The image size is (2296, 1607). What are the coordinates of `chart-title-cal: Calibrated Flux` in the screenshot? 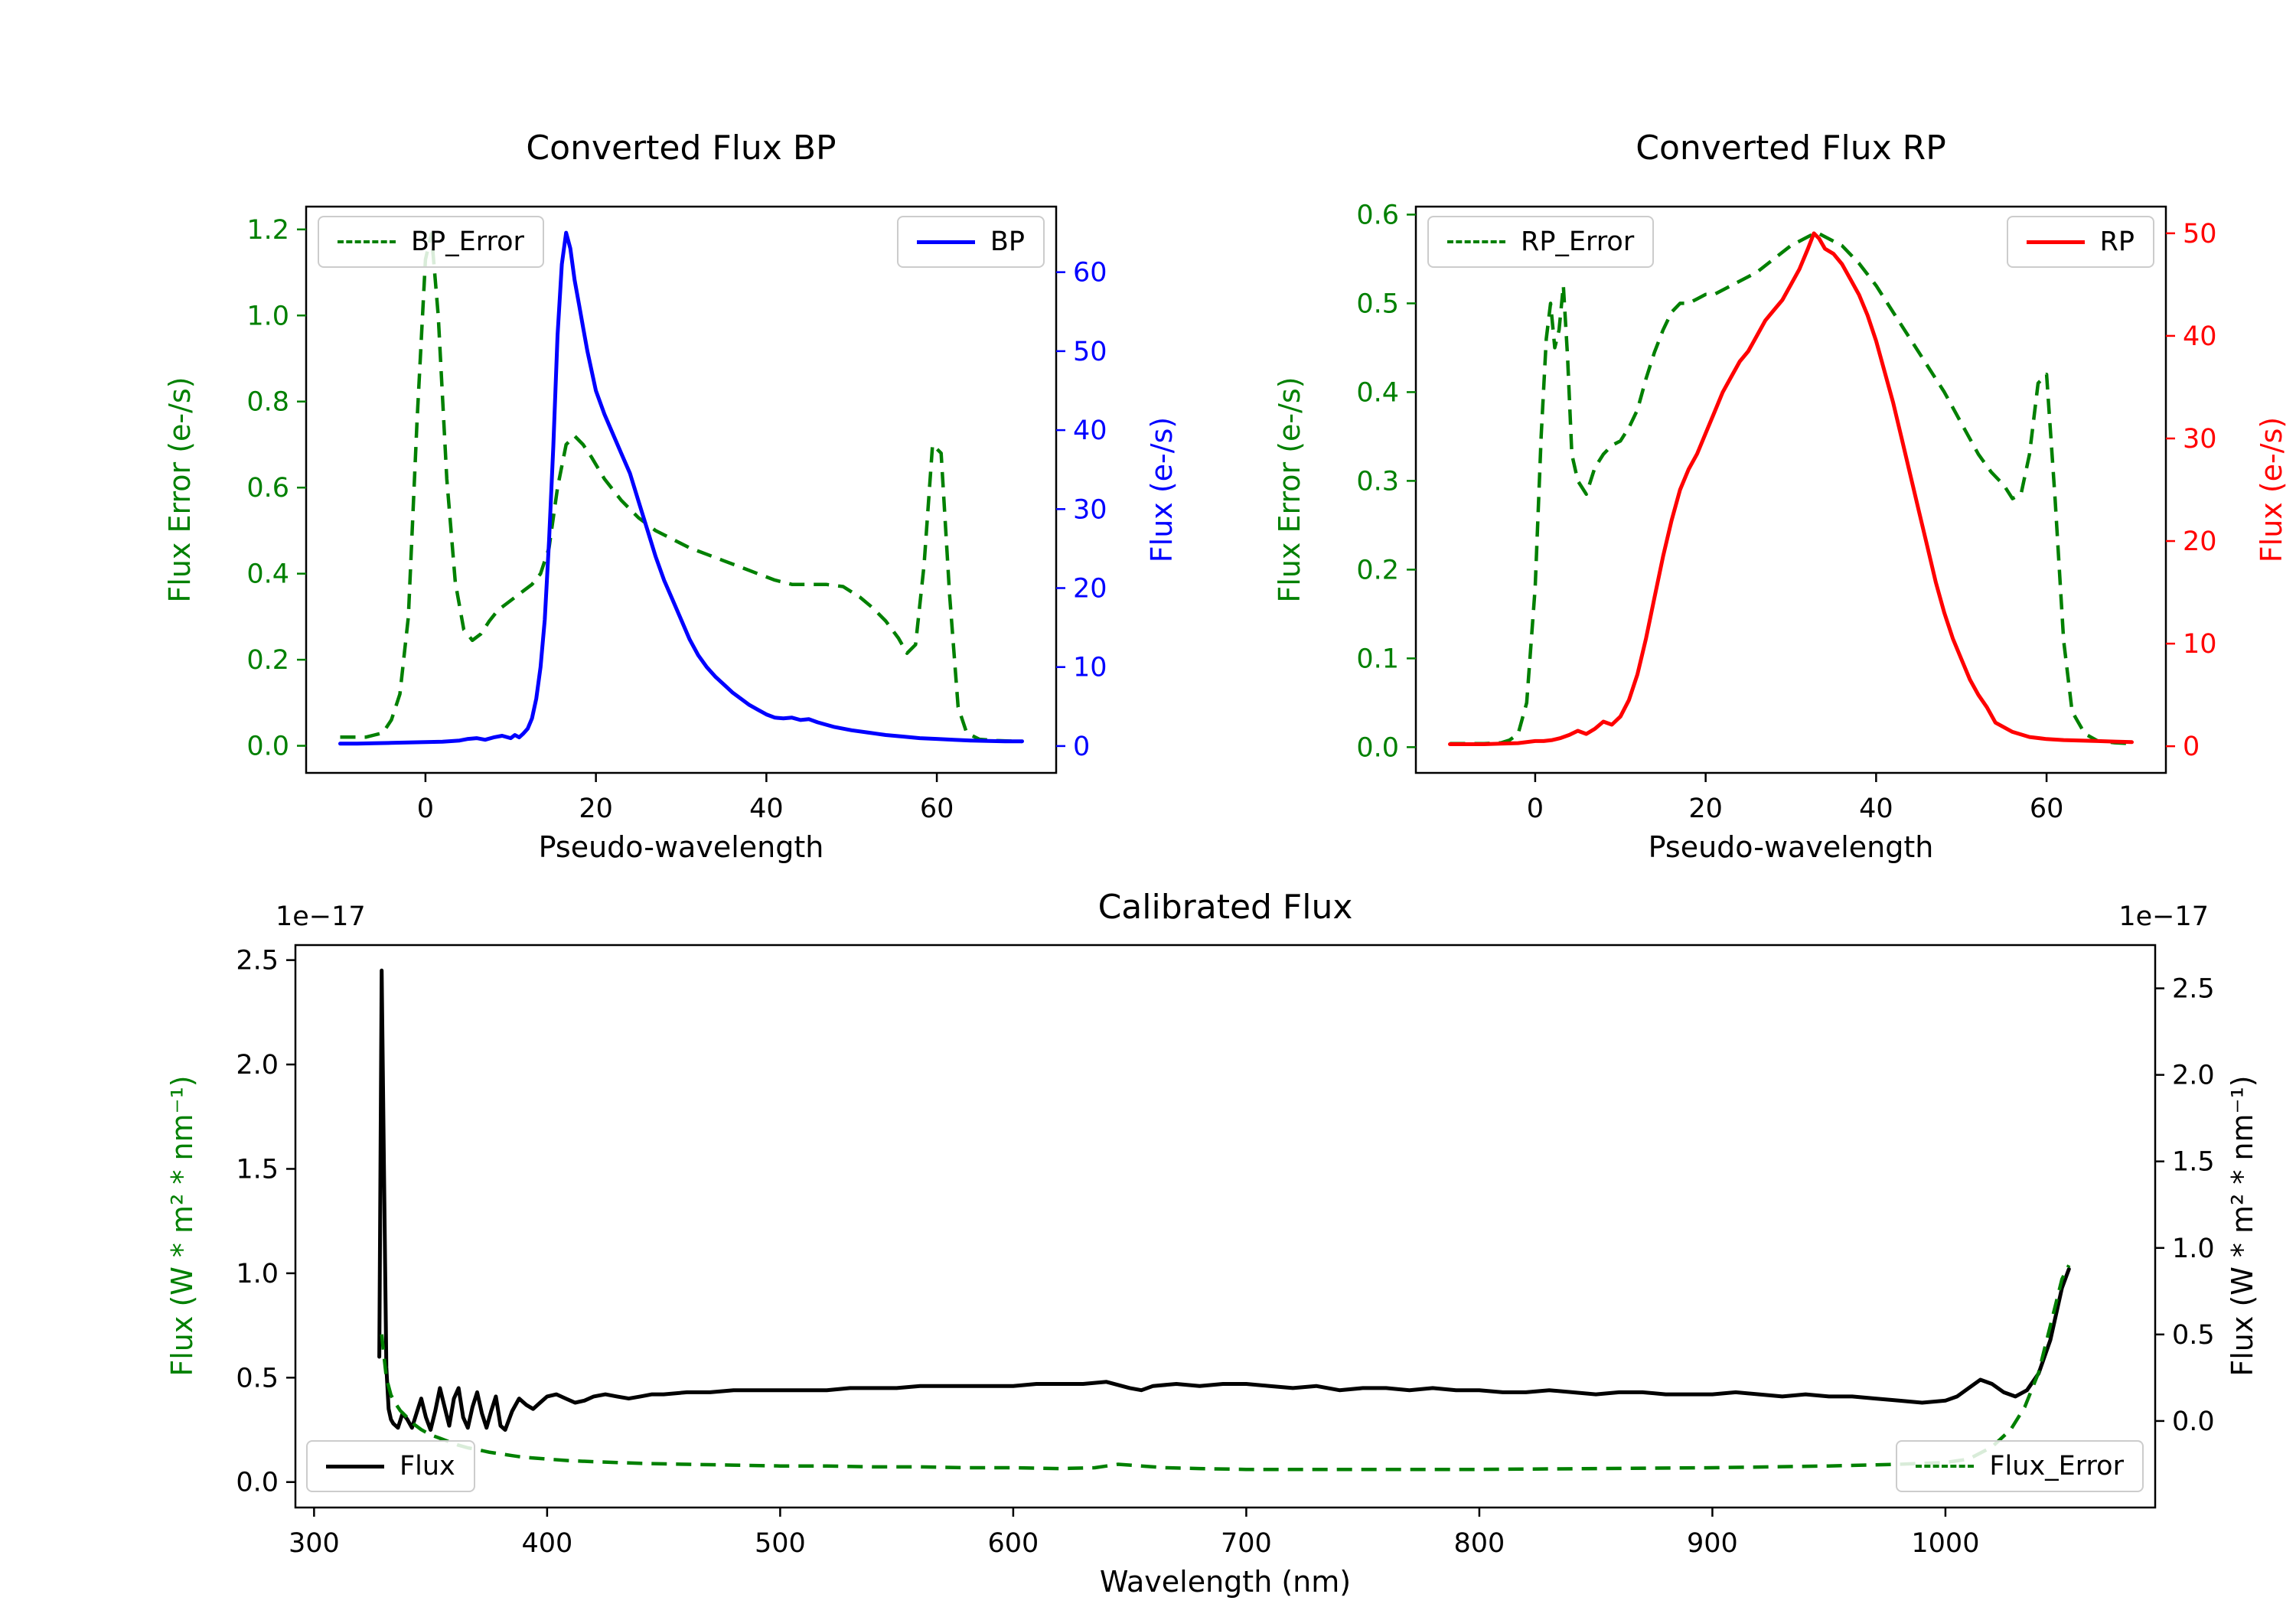 It's located at (1225, 908).